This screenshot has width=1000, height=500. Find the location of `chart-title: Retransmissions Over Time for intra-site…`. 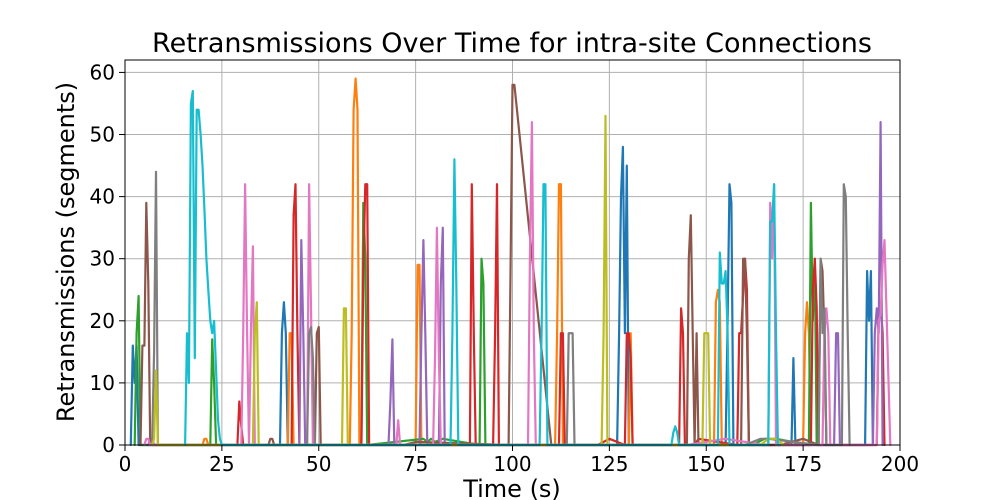

chart-title: Retransmissions Over Time for intra-site… is located at coordinates (512, 43).